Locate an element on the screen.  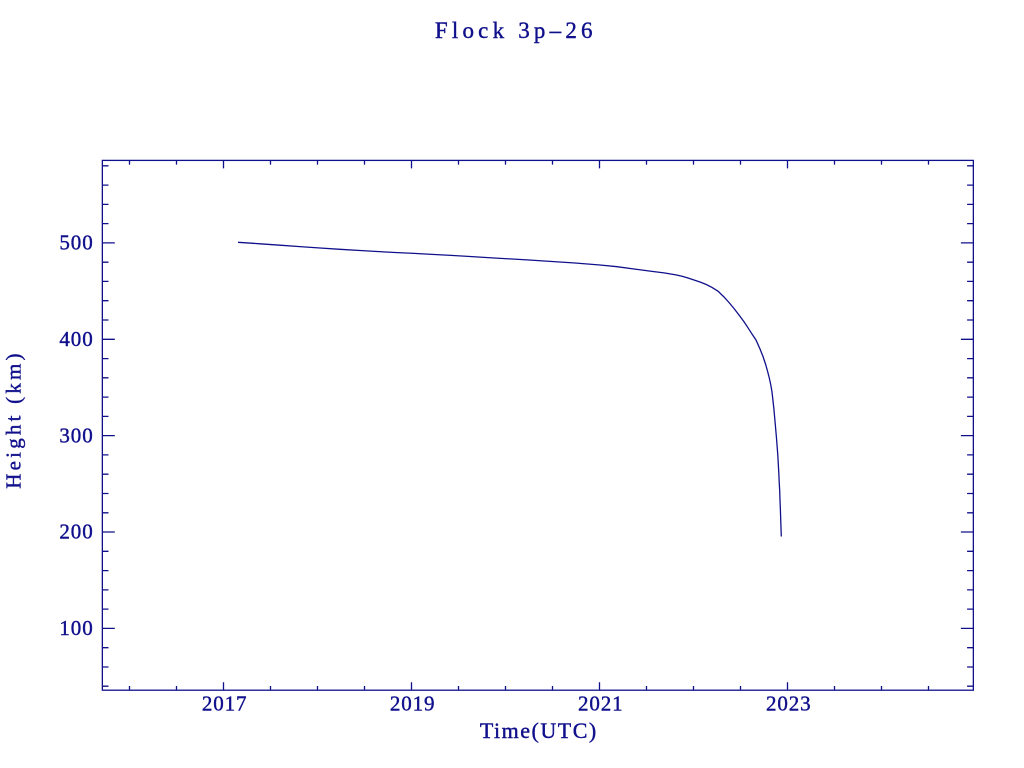
svg-text: 2021 is located at coordinates (601, 704).